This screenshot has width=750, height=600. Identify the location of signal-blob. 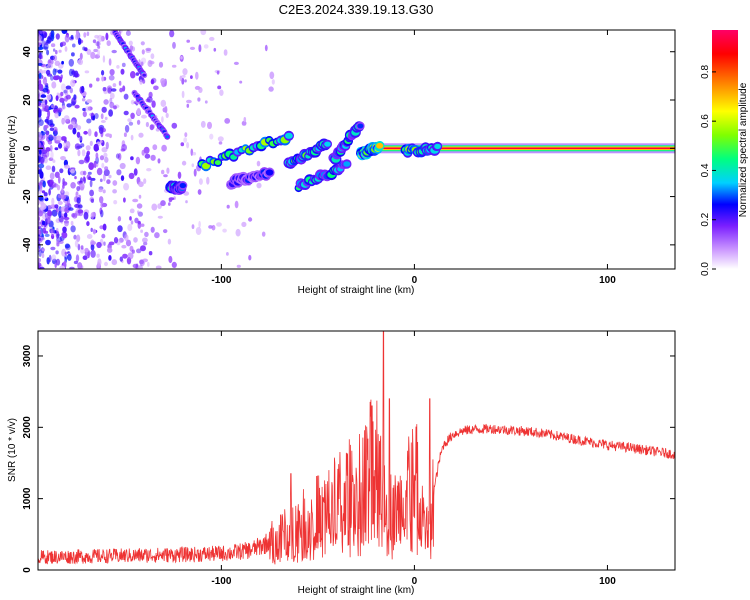
(437, 146).